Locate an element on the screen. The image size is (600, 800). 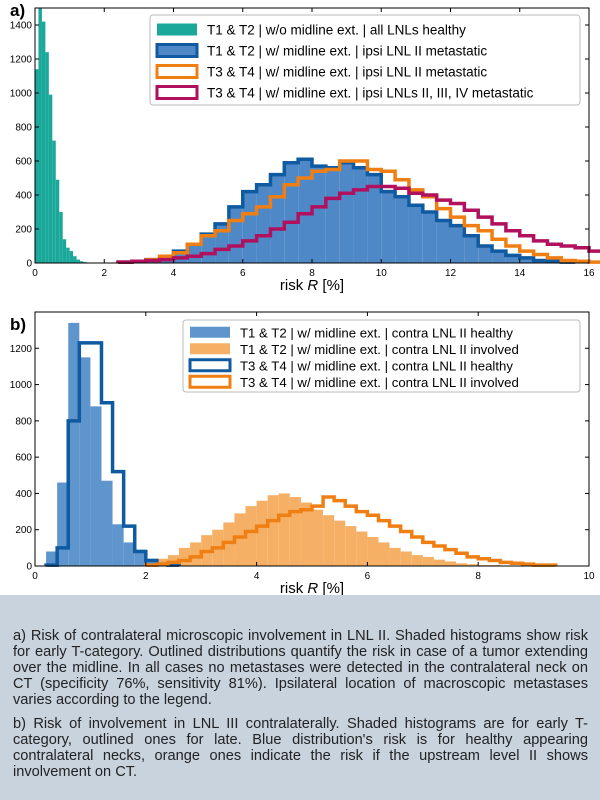
panel-label: a) is located at coordinates (17, 10).